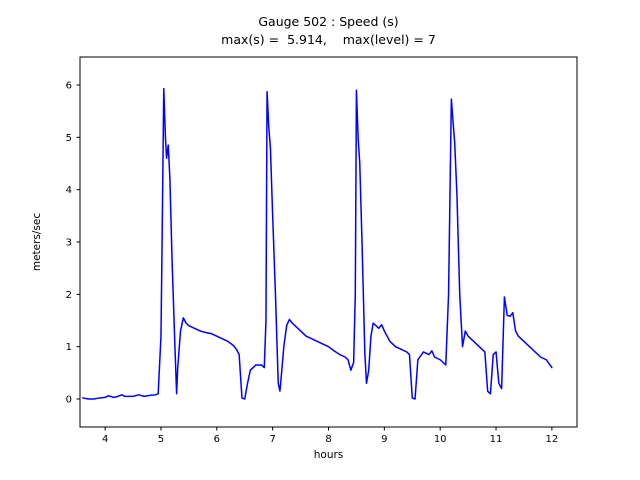 This screenshot has height=480, width=640. I want to click on x-axis-label: hours, so click(329, 455).